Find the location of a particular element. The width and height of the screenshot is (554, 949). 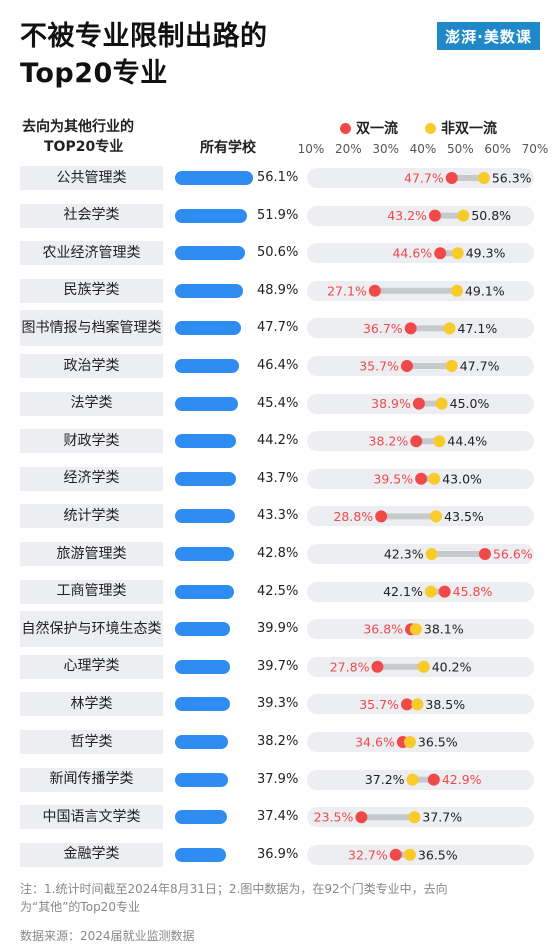

category-label: 民族学类 is located at coordinates (91, 290).